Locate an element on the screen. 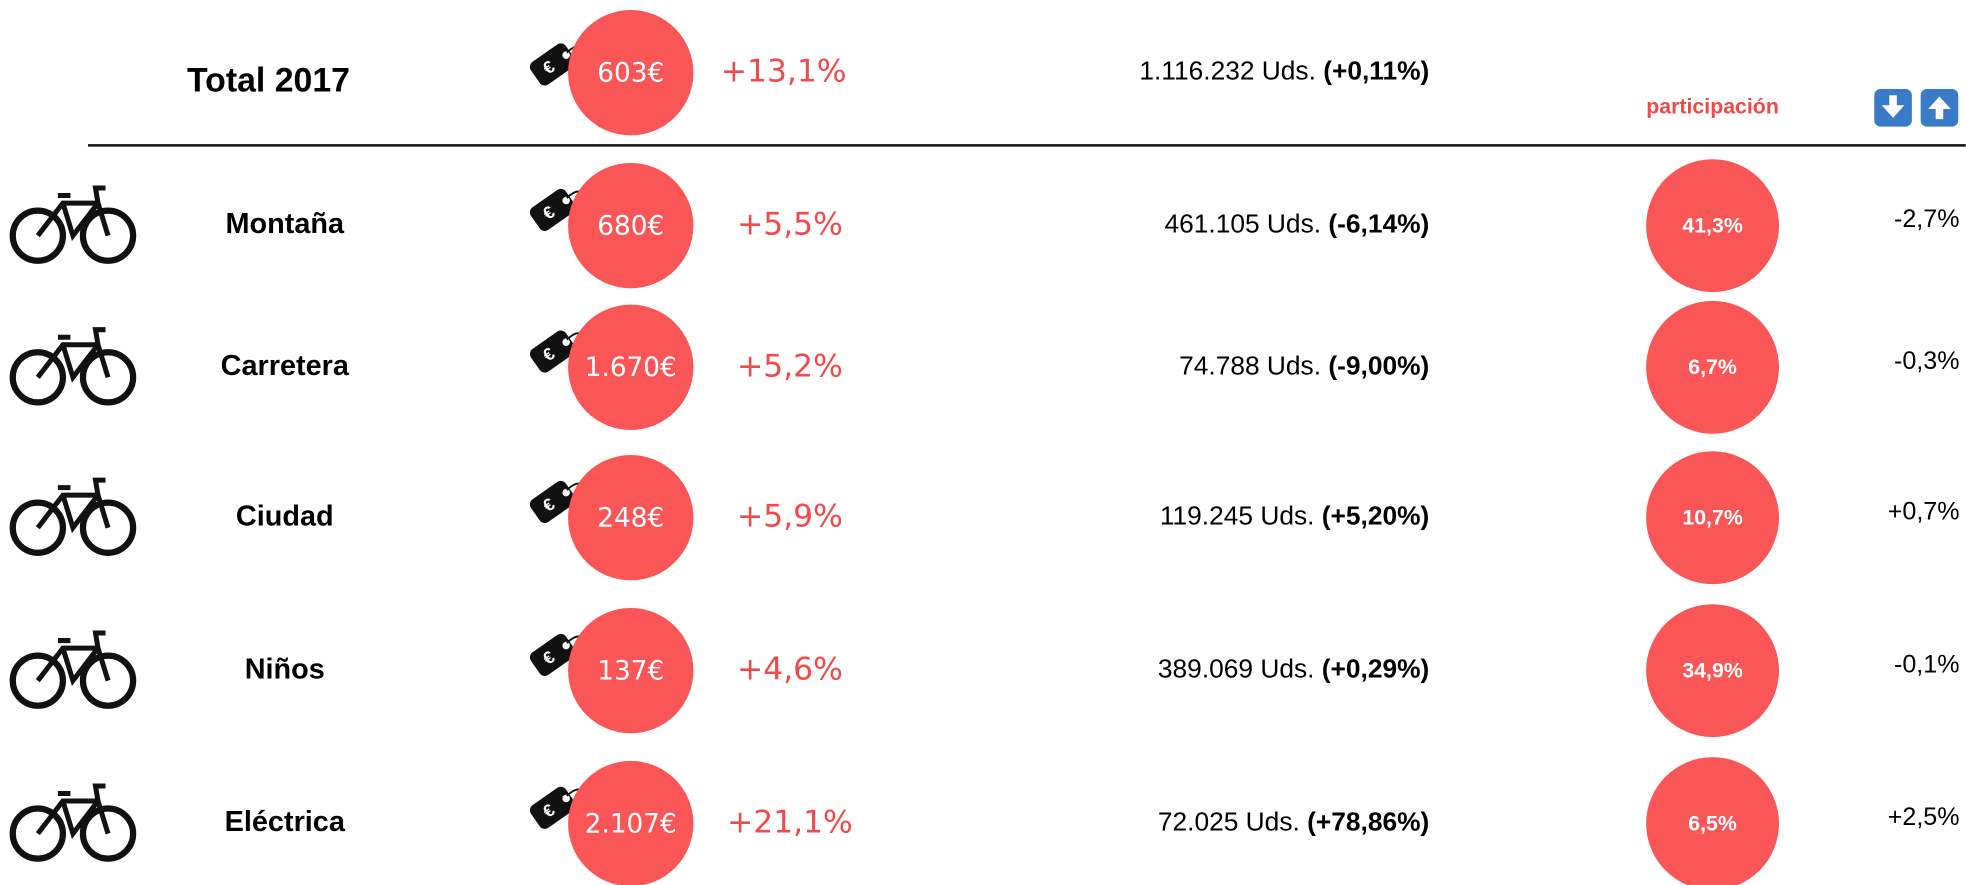 This screenshot has height=885, width=1966. total-units: 1.116.232 Uds. (+0,11%) is located at coordinates (1284, 71).